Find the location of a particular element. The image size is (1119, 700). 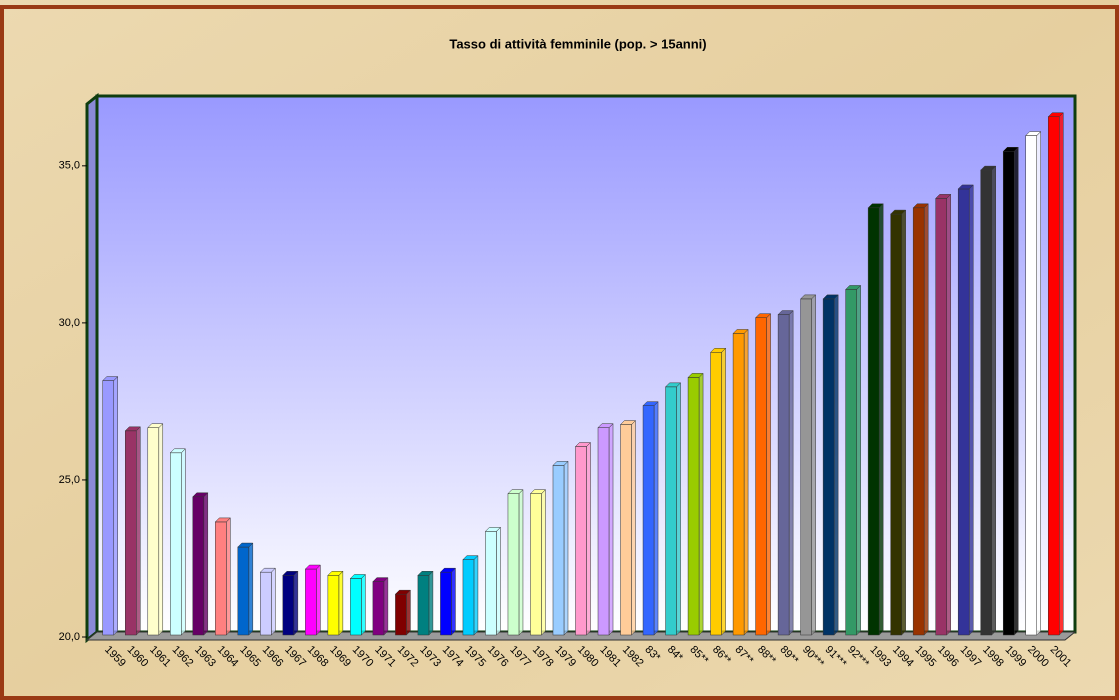

side-wall is located at coordinates (92, 368).